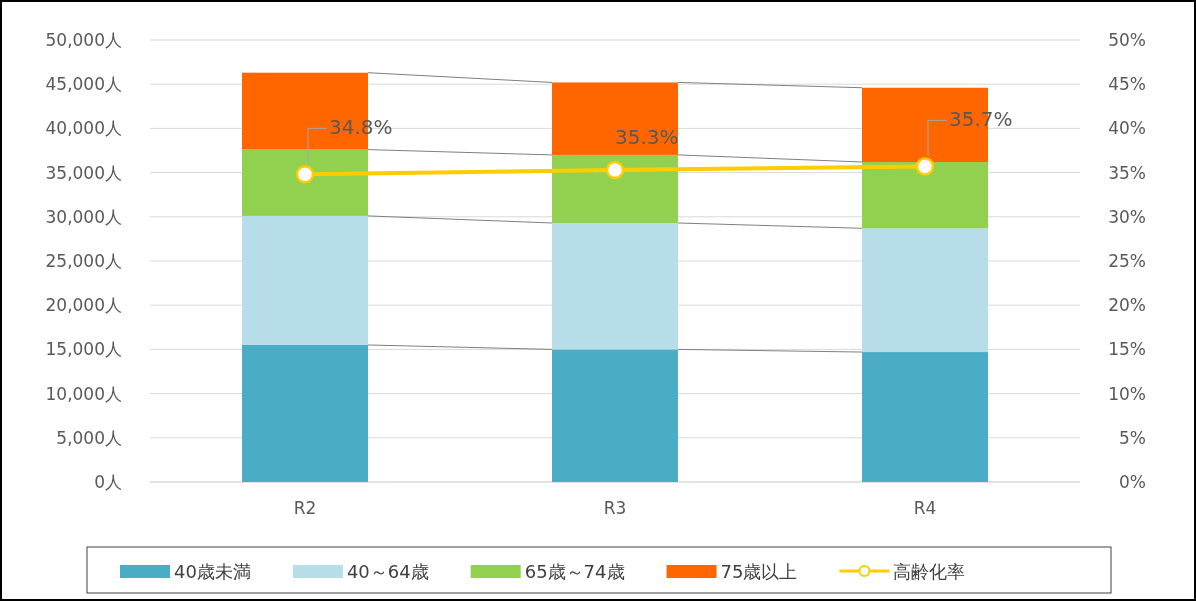 This screenshot has height=601, width=1196. Describe the element at coordinates (387, 571) in the screenshot. I see `legend-label: 40～64歳` at that location.